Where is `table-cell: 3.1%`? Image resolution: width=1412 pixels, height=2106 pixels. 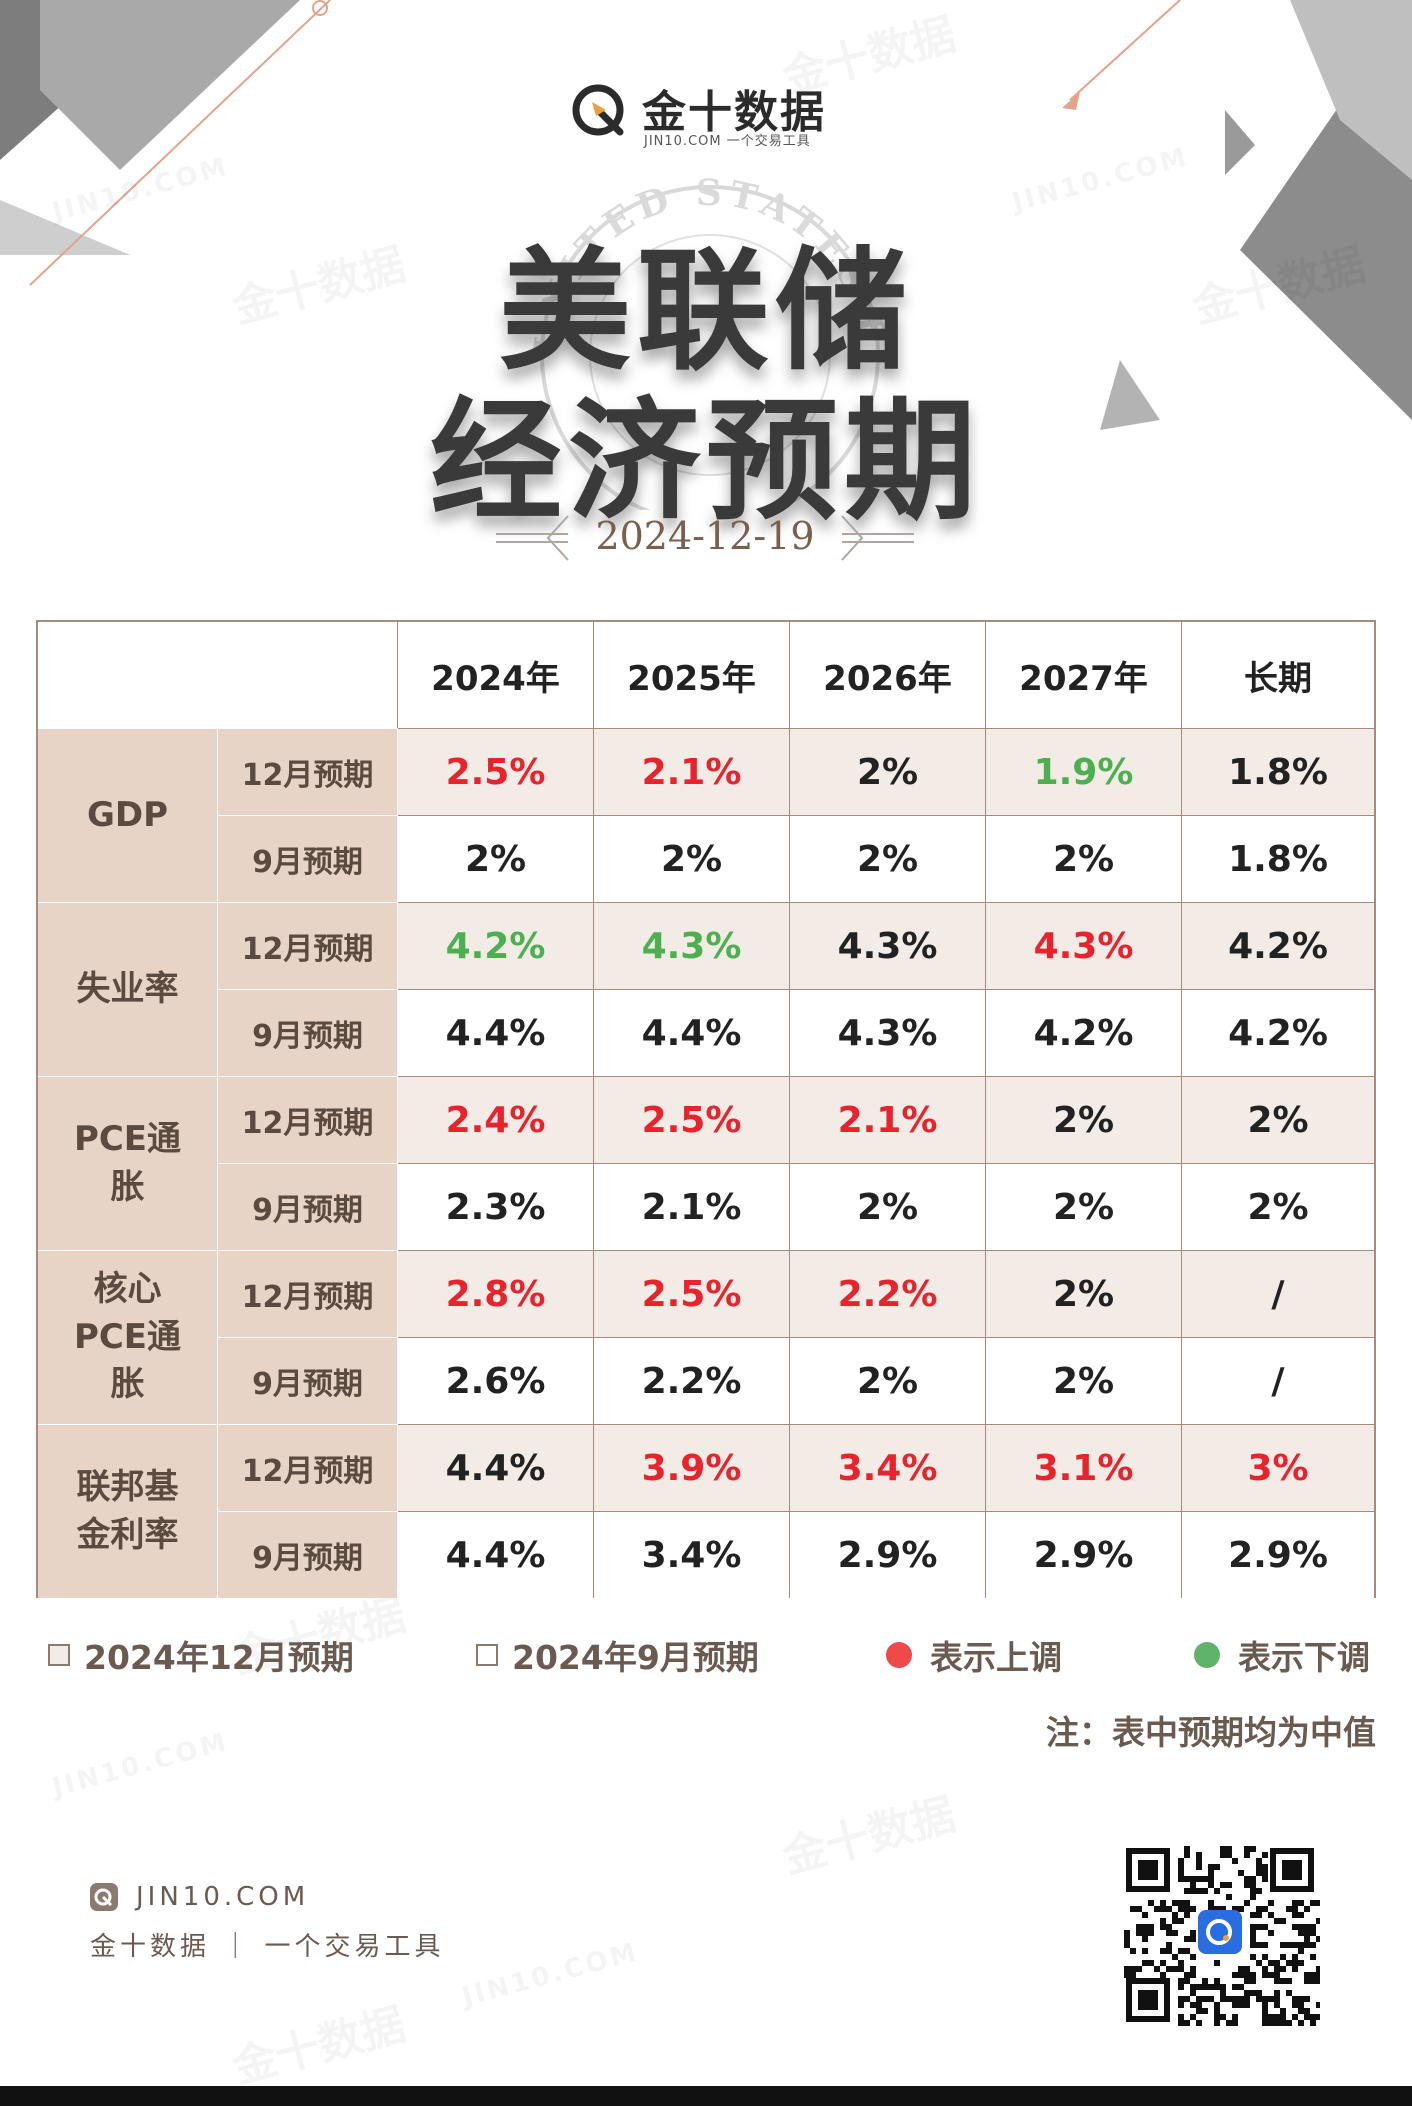
table-cell: 3.1% is located at coordinates (1084, 1467).